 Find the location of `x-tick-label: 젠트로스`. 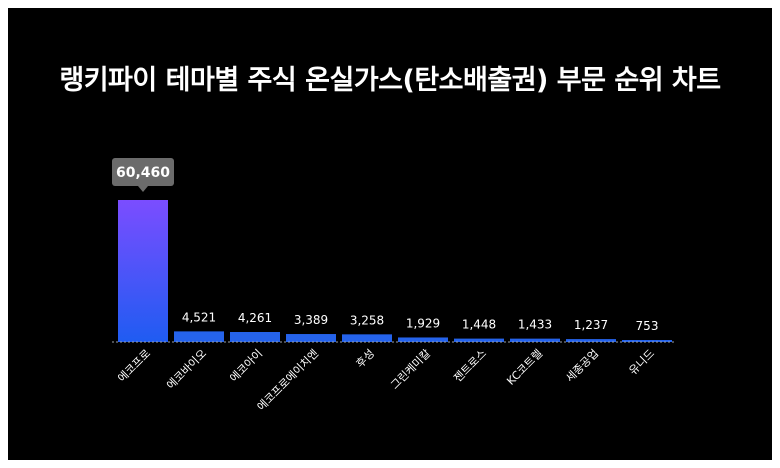

x-tick-label: 젠트로스 is located at coordinates (470, 366).